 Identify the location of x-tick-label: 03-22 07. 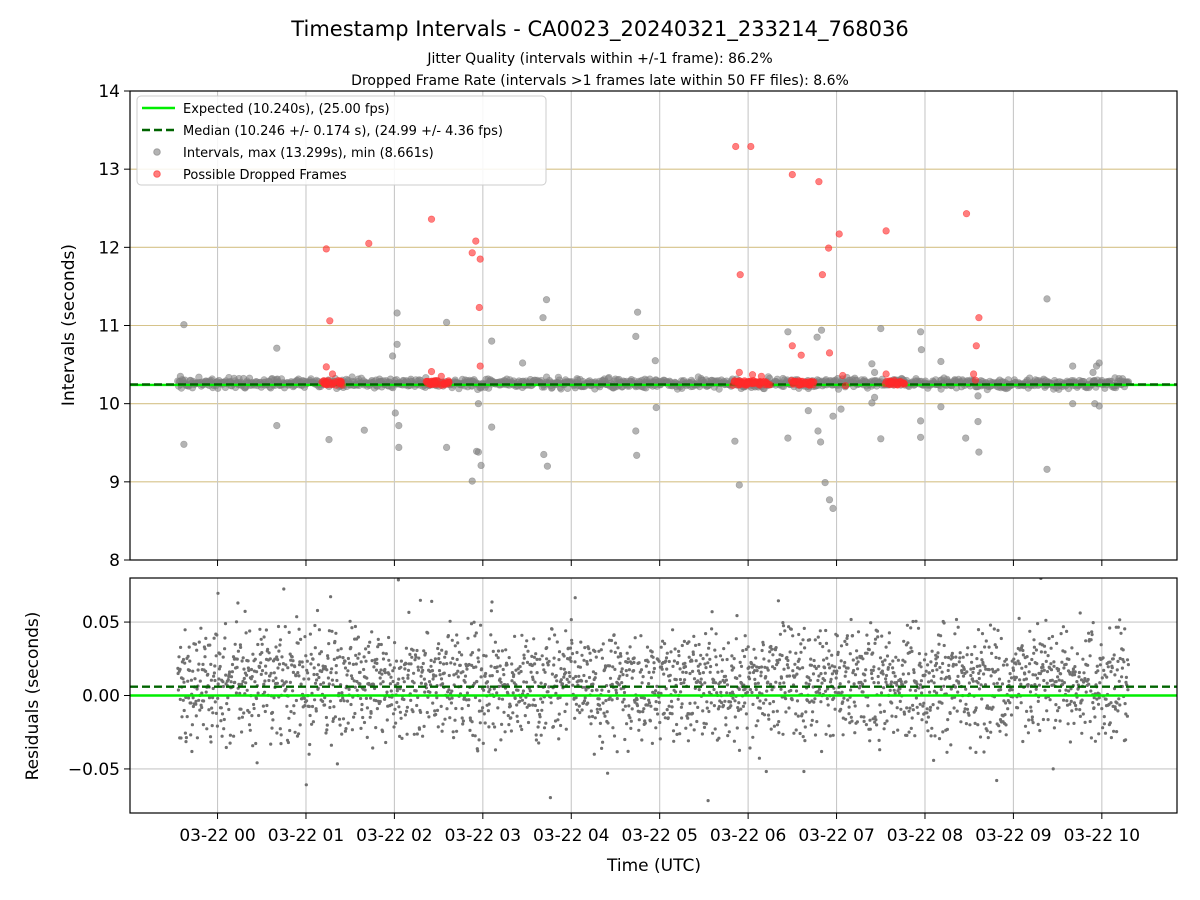
(836, 836).